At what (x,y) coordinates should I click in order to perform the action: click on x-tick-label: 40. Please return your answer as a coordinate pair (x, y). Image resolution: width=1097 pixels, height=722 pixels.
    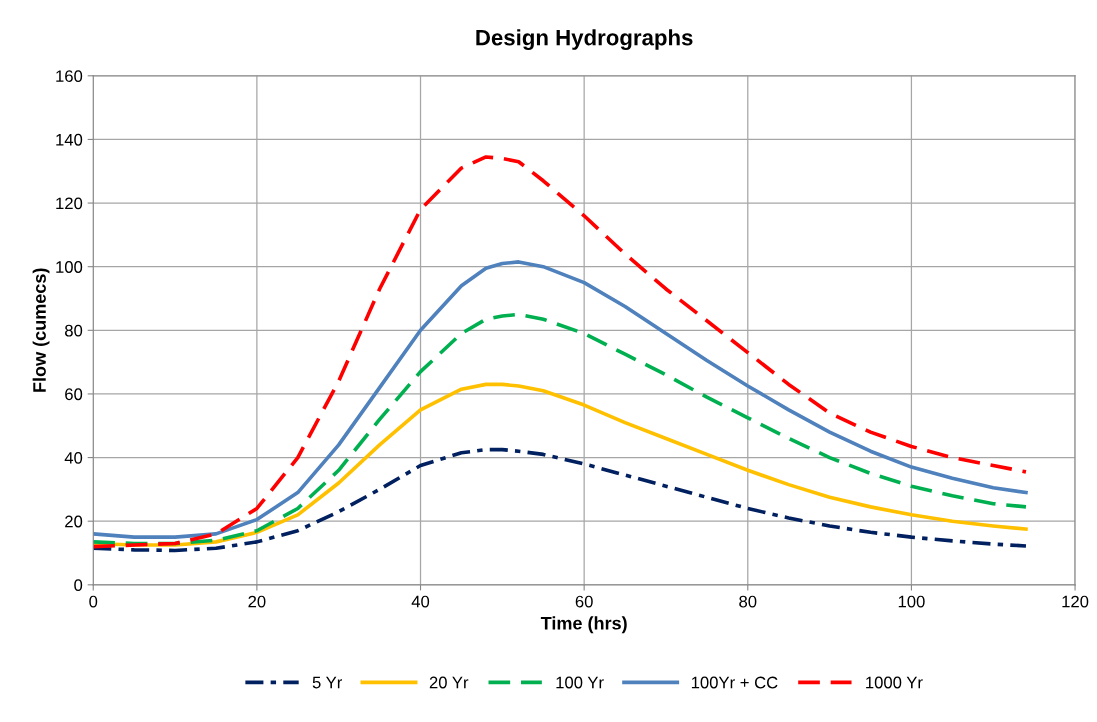
    Looking at the image, I should click on (420, 601).